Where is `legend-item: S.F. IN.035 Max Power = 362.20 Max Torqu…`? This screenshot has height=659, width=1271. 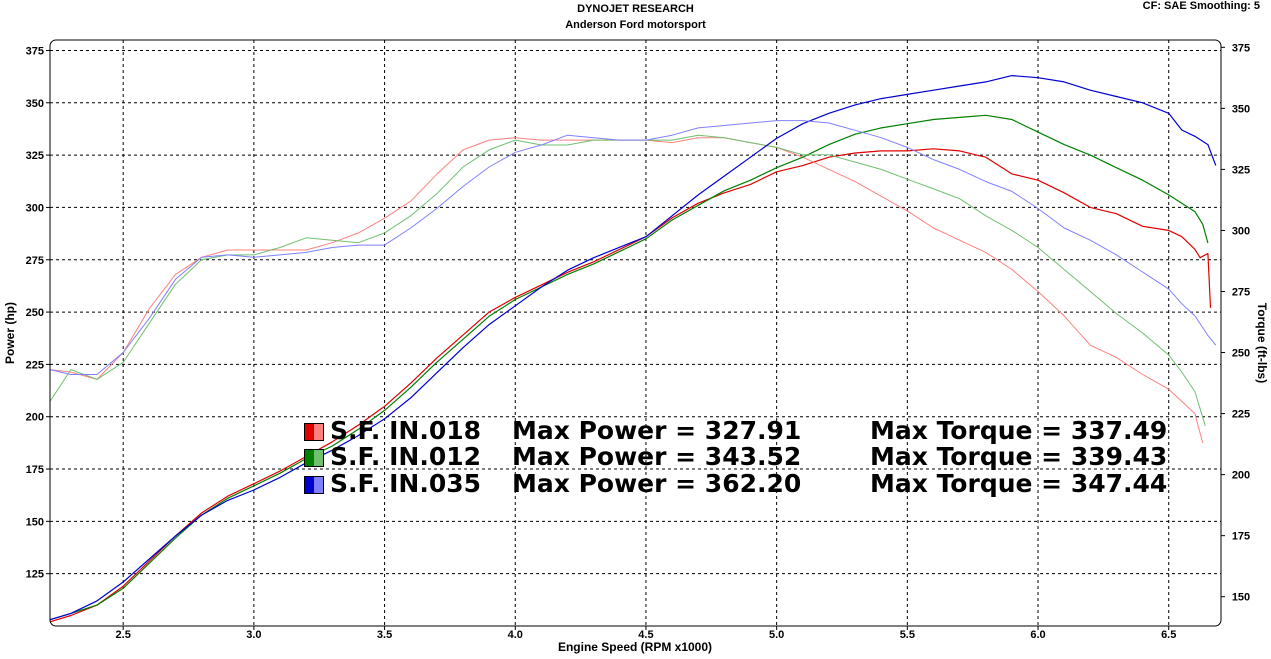 legend-item: S.F. IN.035 Max Power = 362.20 Max Torqu… is located at coordinates (754, 484).